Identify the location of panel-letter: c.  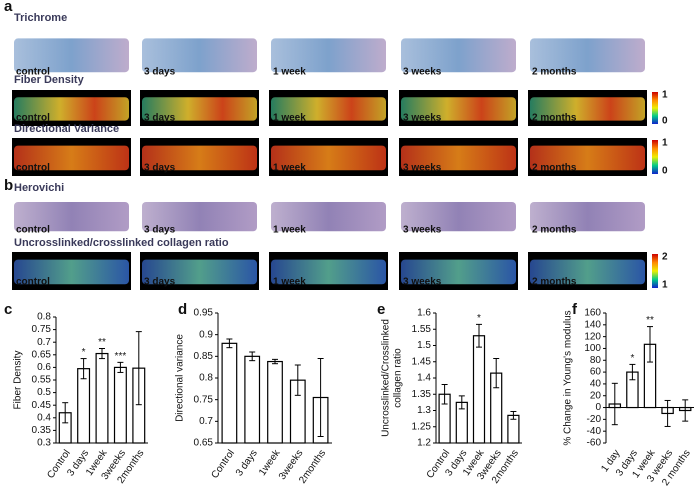
(8, 309).